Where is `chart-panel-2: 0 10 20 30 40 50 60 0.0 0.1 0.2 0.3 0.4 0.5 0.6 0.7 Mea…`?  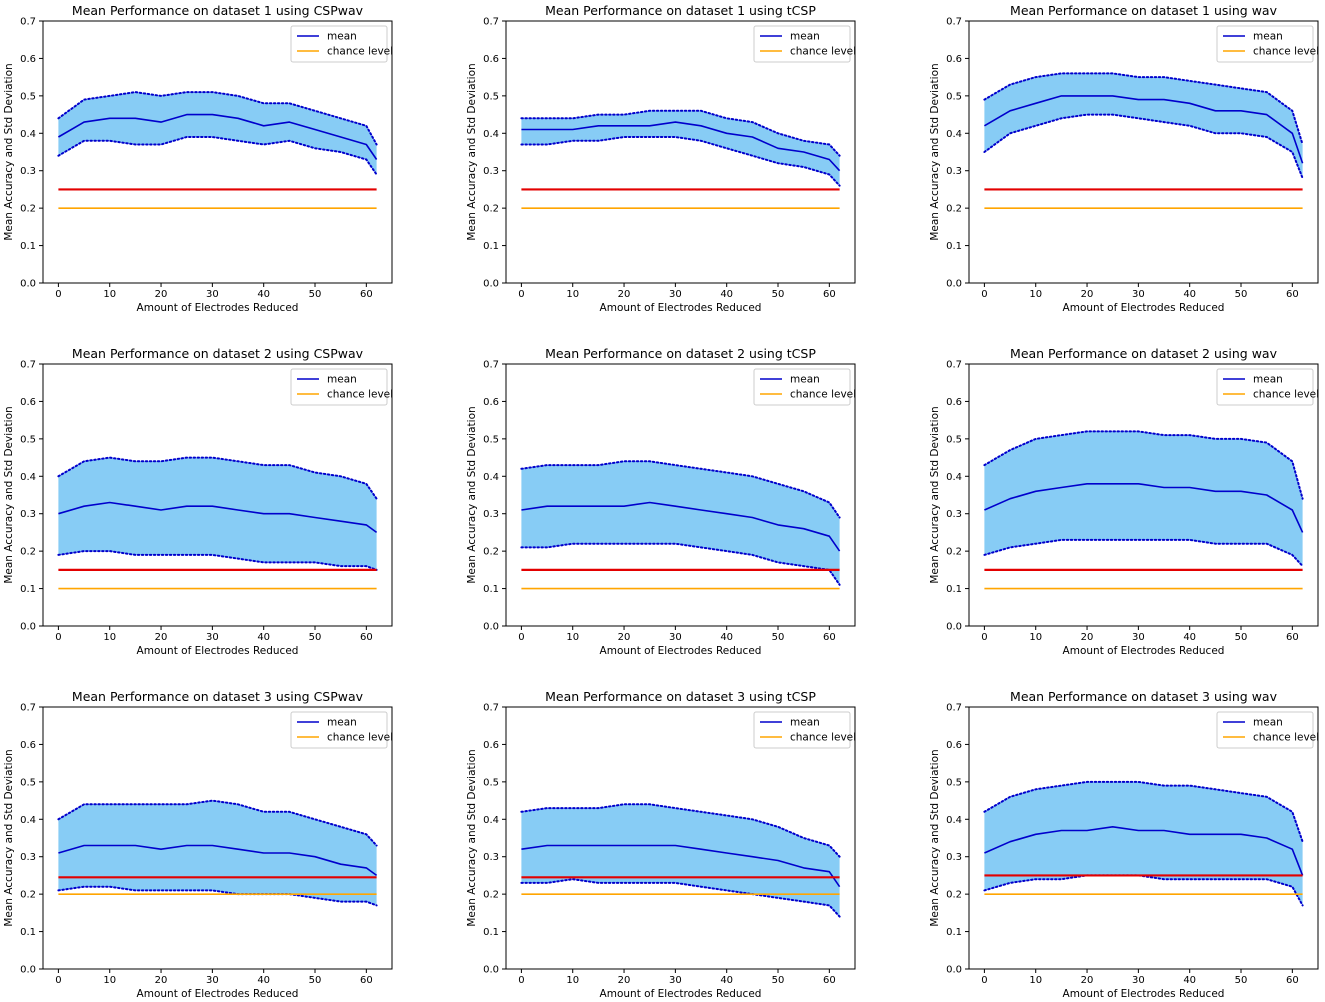
chart-panel-2: 0 10 20 30 40 50 60 0.0 0.1 0.2 0.3 0.4 0.5 0.6 0.7 Mea… is located at coordinates (661, 158).